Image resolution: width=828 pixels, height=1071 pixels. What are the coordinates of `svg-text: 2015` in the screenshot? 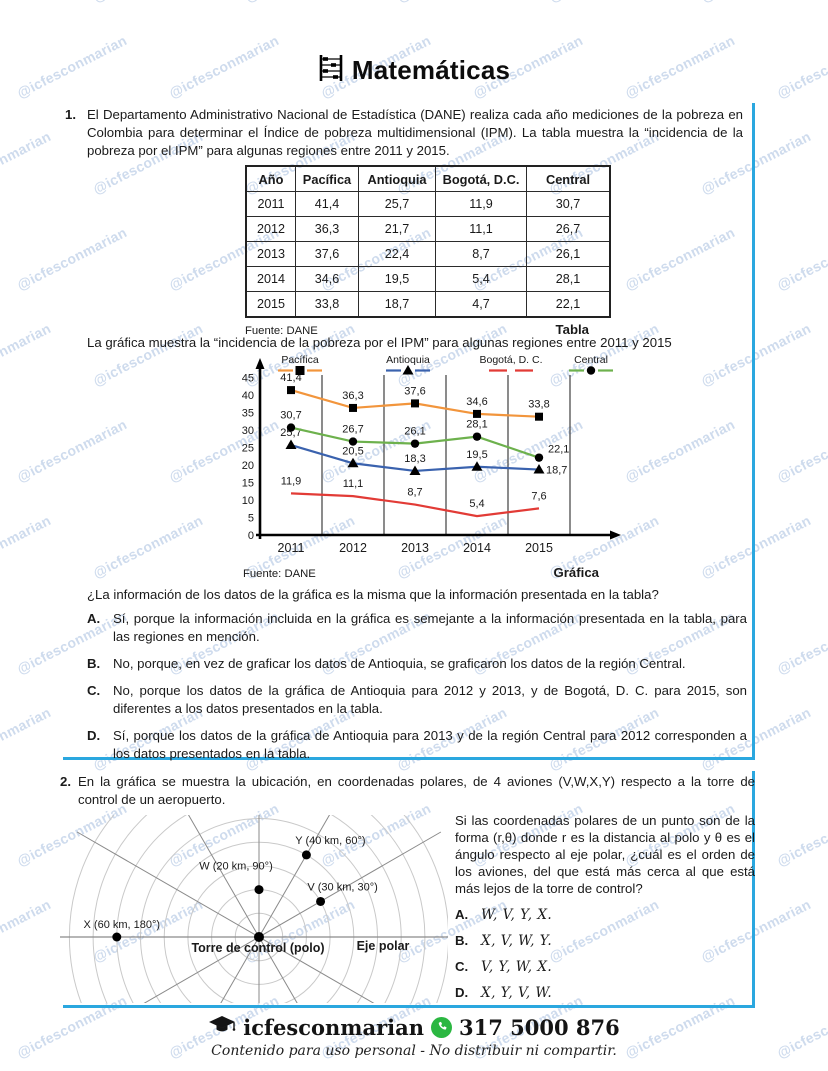 It's located at (539, 548).